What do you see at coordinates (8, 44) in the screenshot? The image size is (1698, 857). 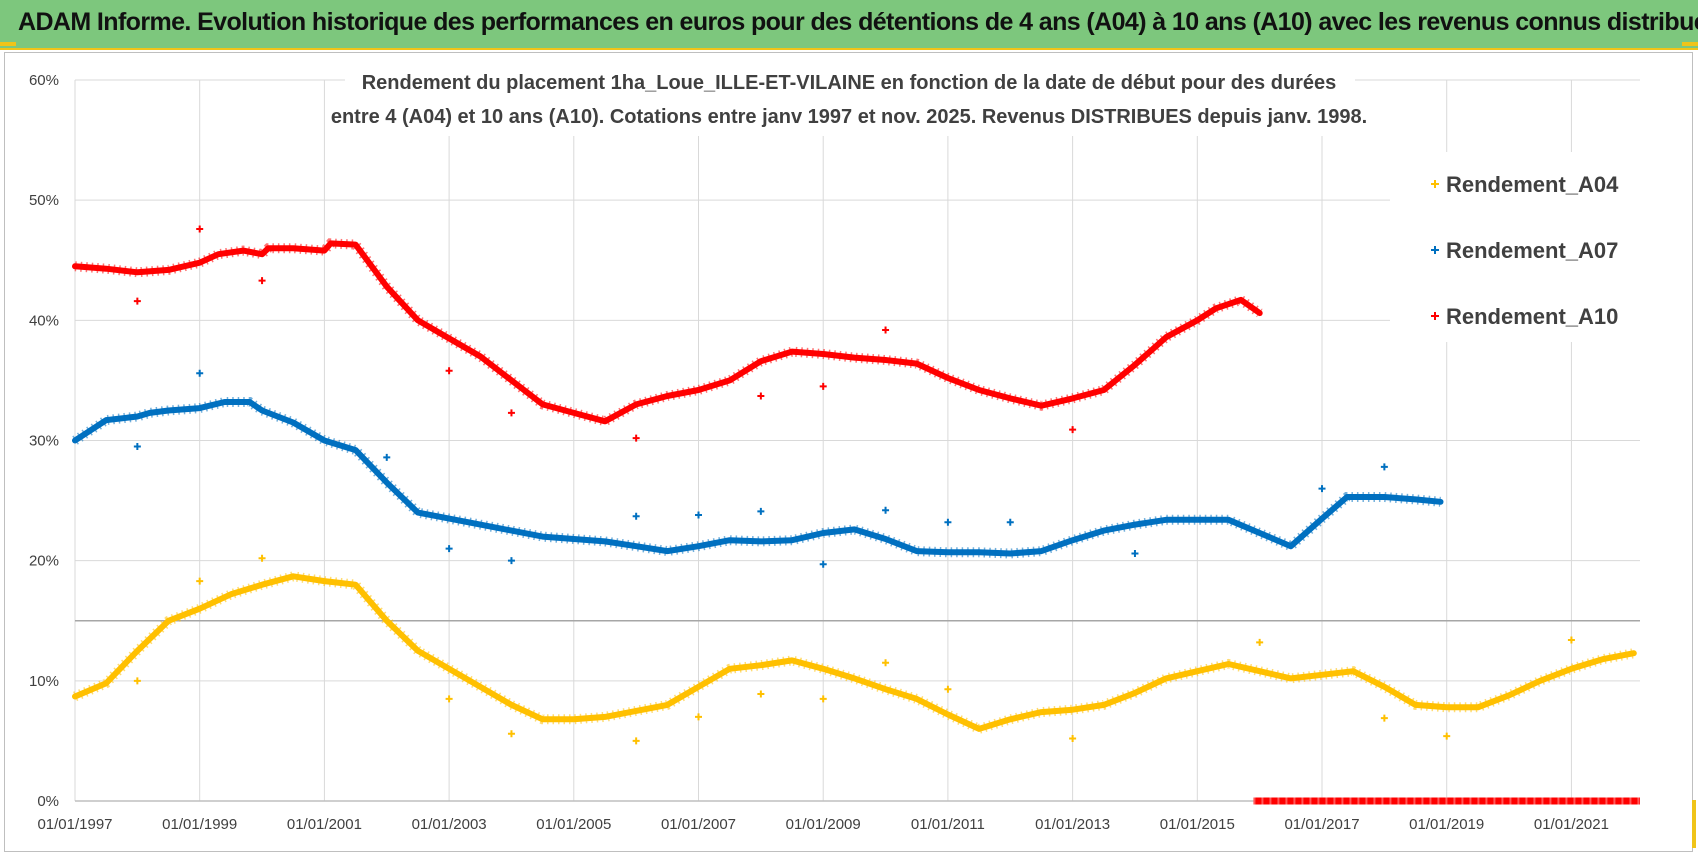 I see `corner-mark-left` at bounding box center [8, 44].